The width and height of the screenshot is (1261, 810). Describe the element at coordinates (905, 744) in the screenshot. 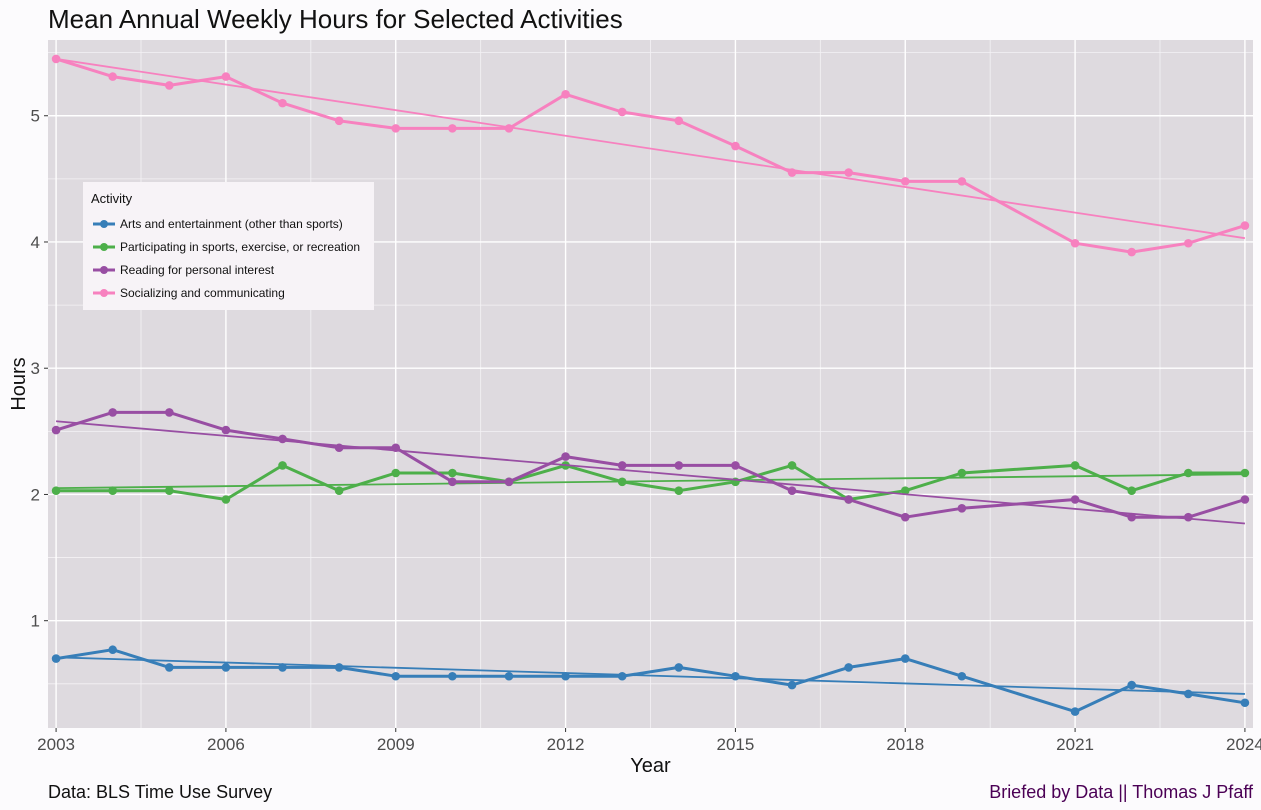

I see `x-tick-label: 2018` at that location.